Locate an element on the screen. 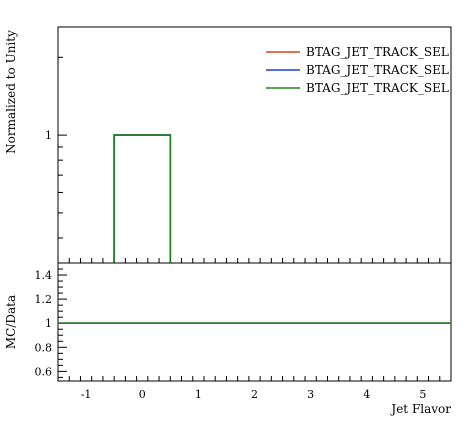  x-tick-label: -1 is located at coordinates (86, 394).